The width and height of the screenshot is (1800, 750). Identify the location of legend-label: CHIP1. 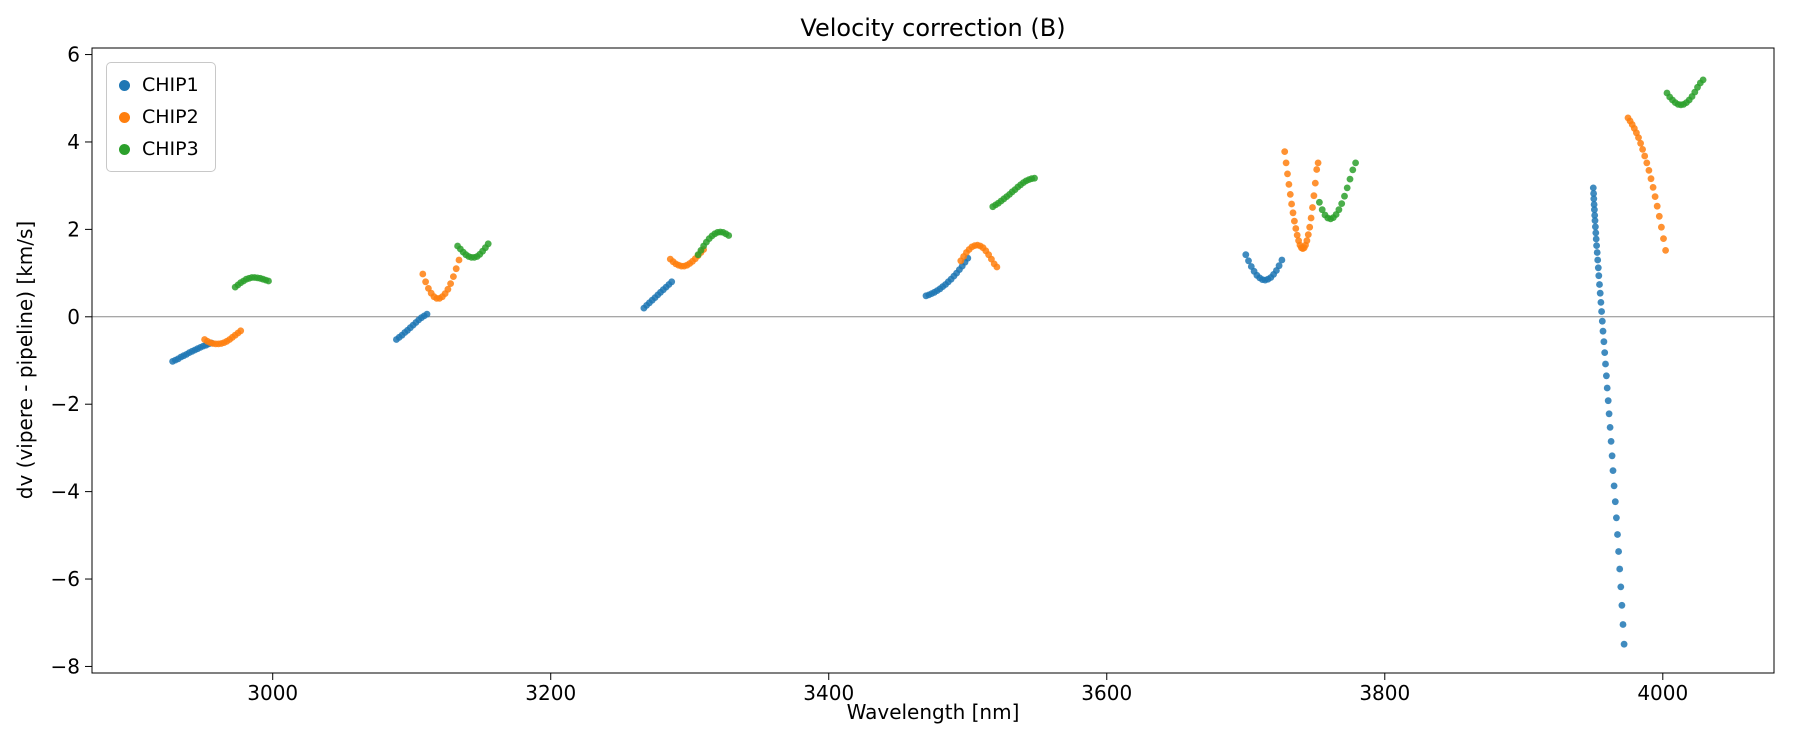
(170, 85).